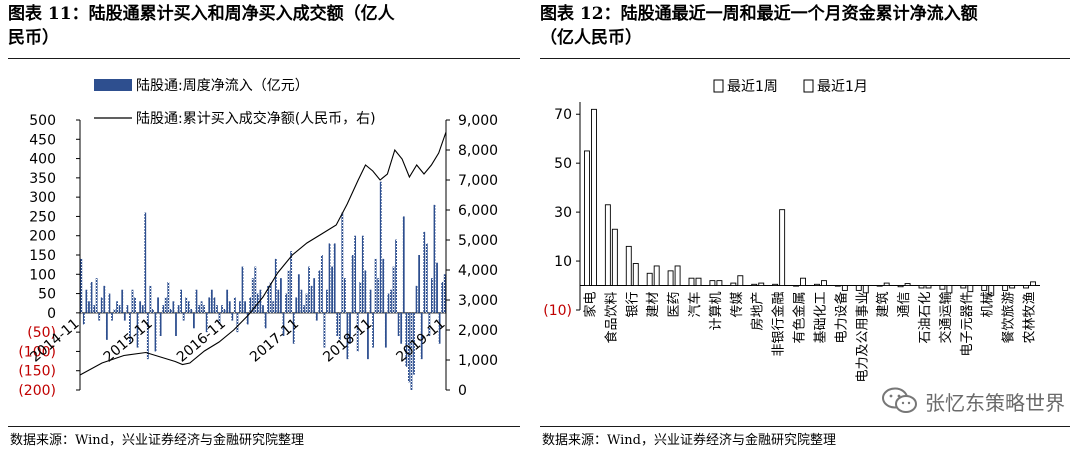 The width and height of the screenshot is (1077, 453). What do you see at coordinates (264, 58) in the screenshot?
I see `left-title-rule` at bounding box center [264, 58].